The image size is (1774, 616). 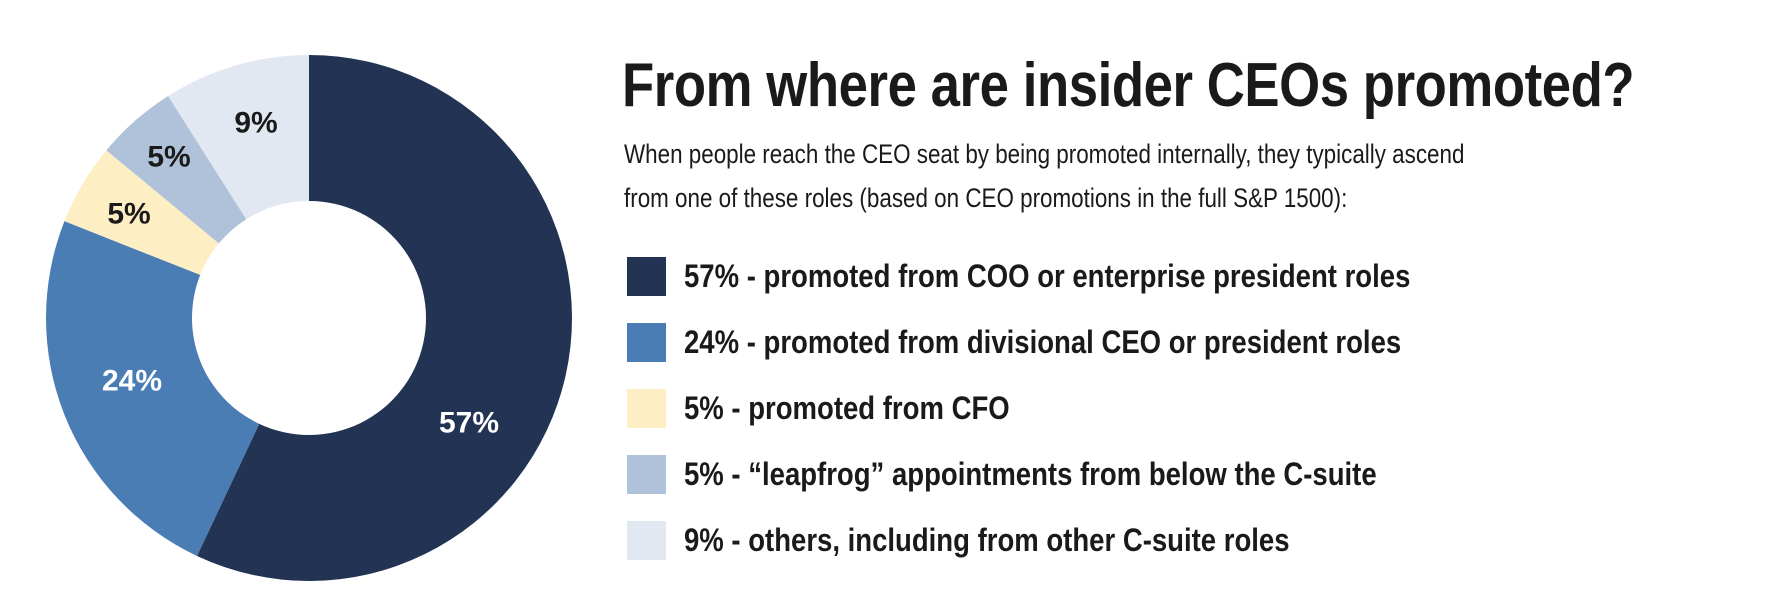 What do you see at coordinates (847, 408) in the screenshot?
I see `legend-label: 5% - promoted from CFO` at bounding box center [847, 408].